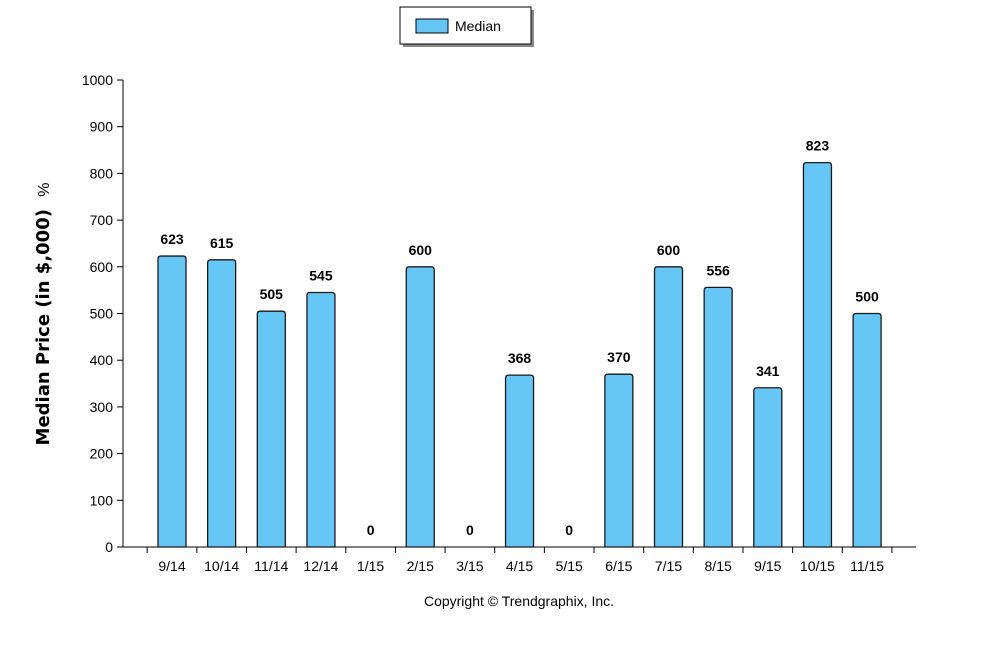 The width and height of the screenshot is (1002, 646). I want to click on y-tick-label: 700, so click(102, 220).